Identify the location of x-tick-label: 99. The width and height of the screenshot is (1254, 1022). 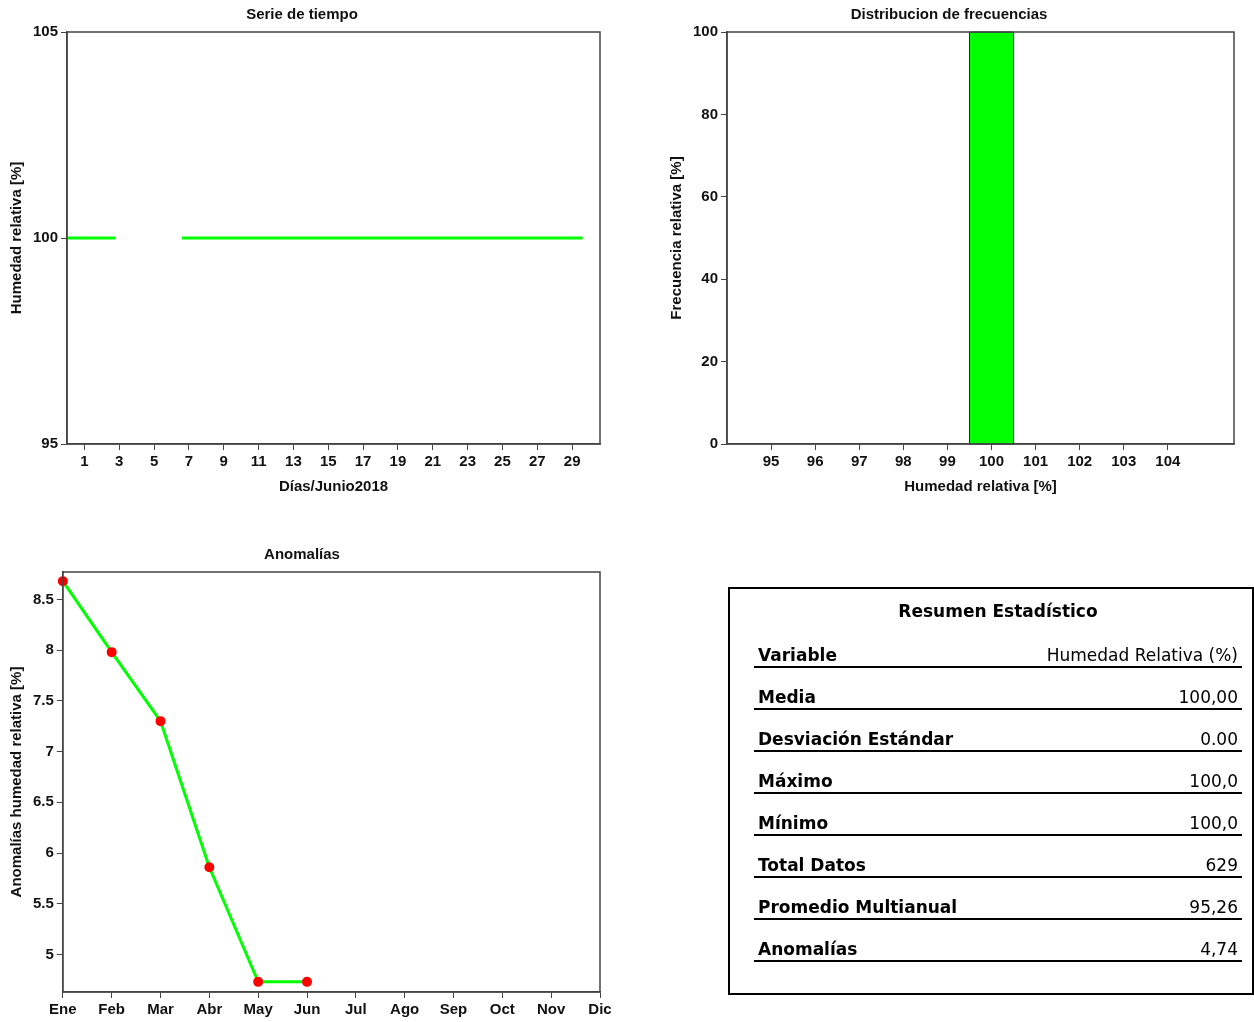
(947, 461).